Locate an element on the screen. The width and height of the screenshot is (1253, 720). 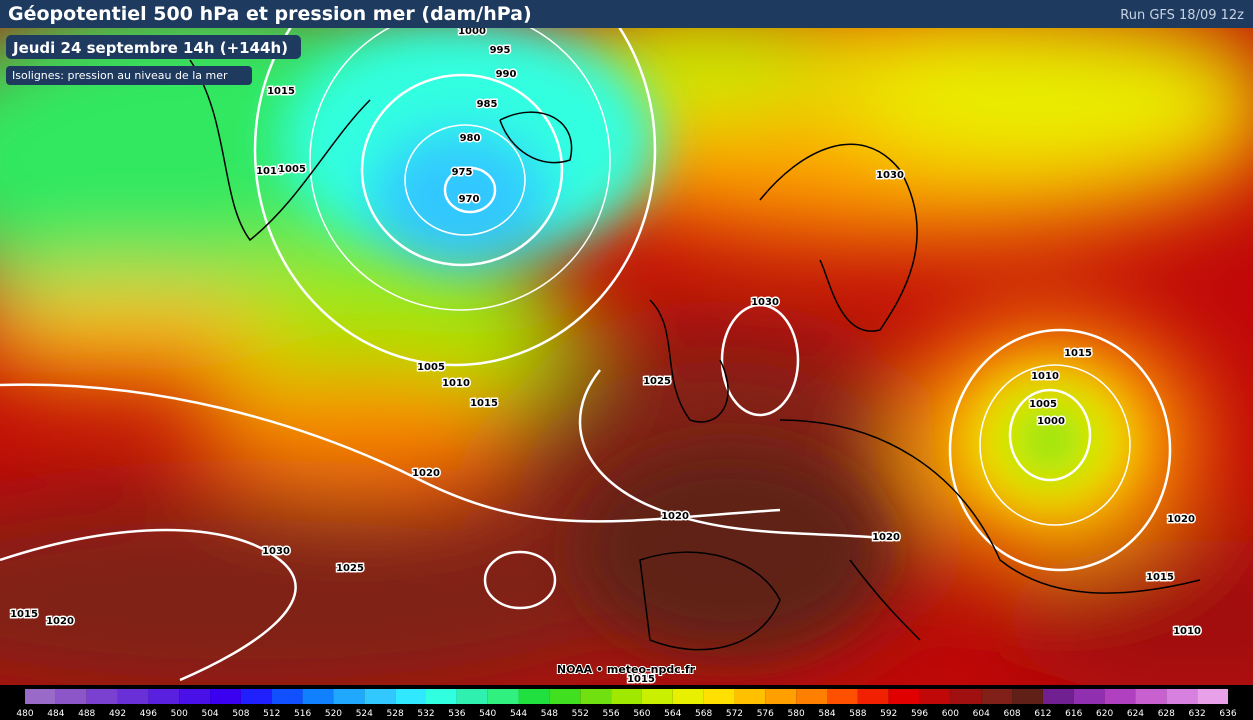
colorbar-label: 504 is located at coordinates (209, 714).